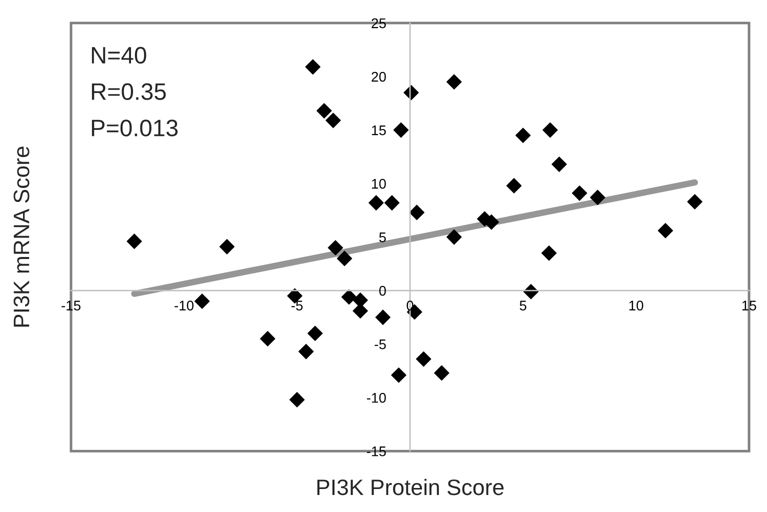  Describe the element at coordinates (379, 23) in the screenshot. I see `y-tick-label: 25` at that location.